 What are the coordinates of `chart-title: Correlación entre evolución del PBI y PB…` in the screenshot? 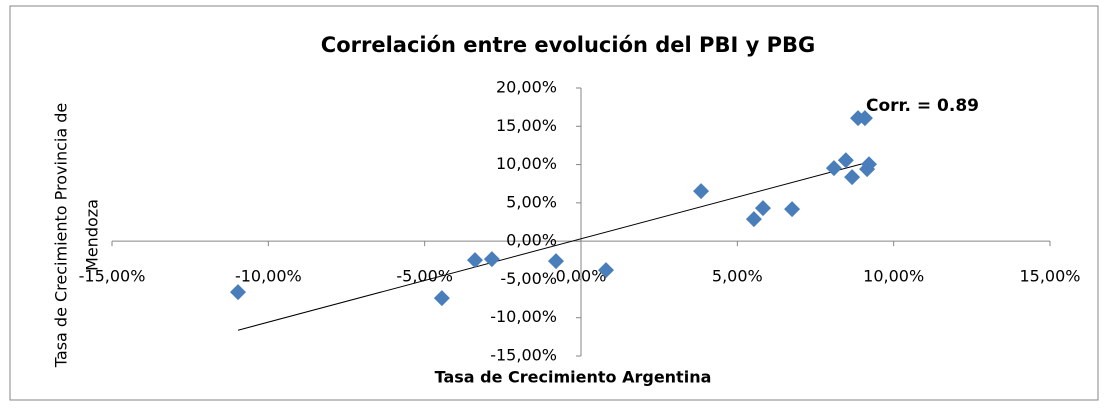 It's located at (568, 45).